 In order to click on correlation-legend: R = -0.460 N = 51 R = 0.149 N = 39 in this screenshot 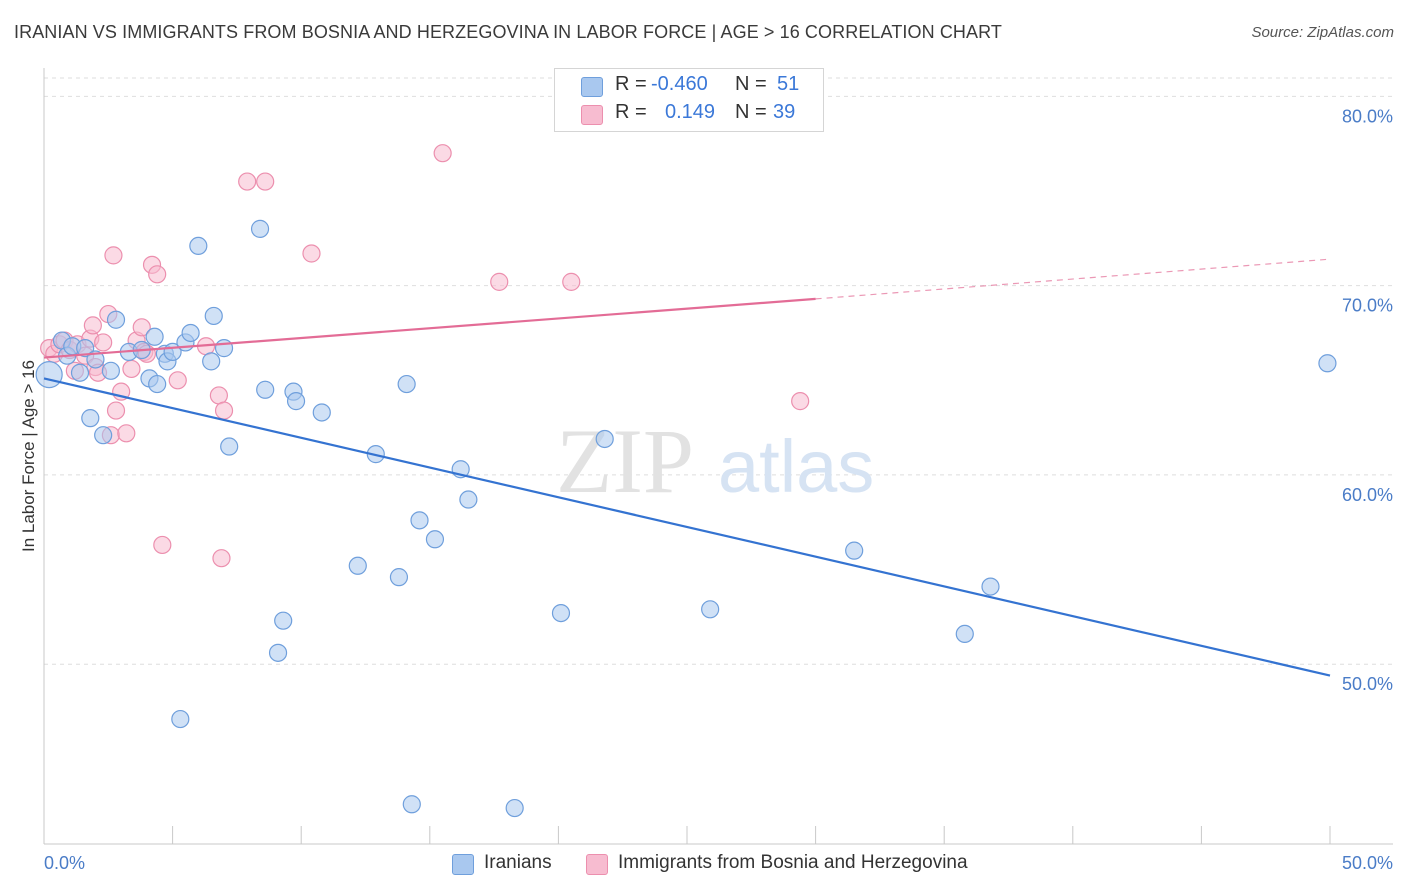, I will do `click(689, 100)`.